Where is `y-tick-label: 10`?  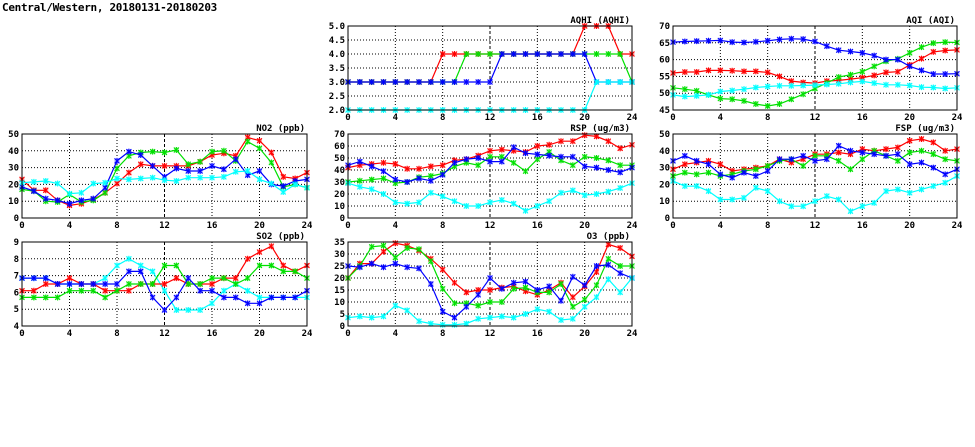 y-tick-label: 10 is located at coordinates (13, 202).